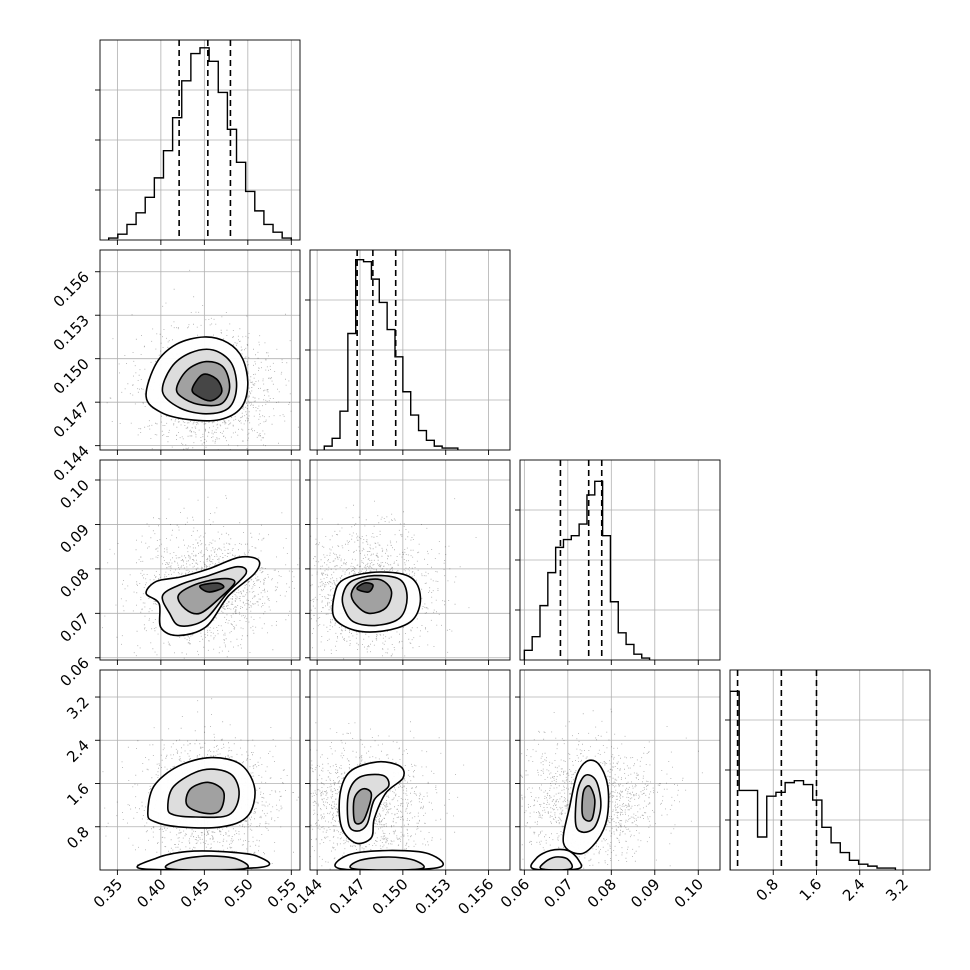 This screenshot has width=970, height=970. I want to click on panel-3-1-frame, so click(410, 770).